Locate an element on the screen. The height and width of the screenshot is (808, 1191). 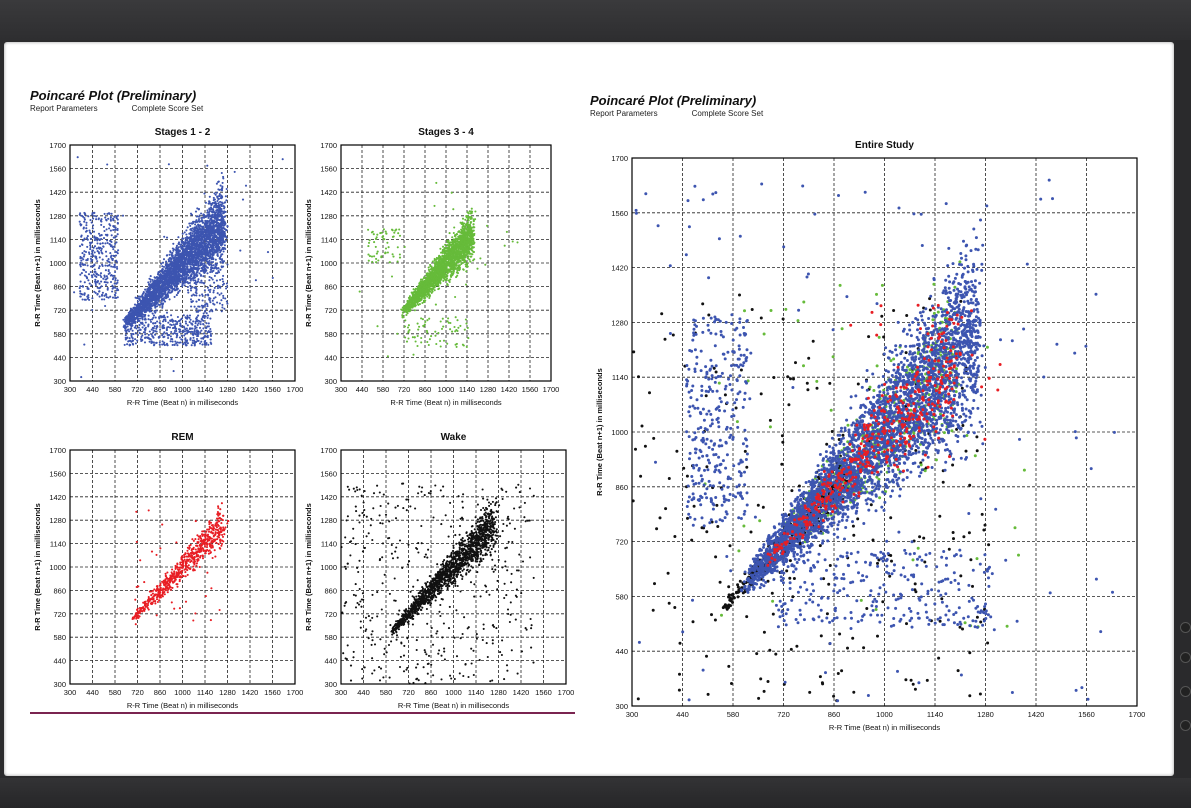
x-axis-label: R-R Time (Beat n) in milliseconds is located at coordinates (183, 402).